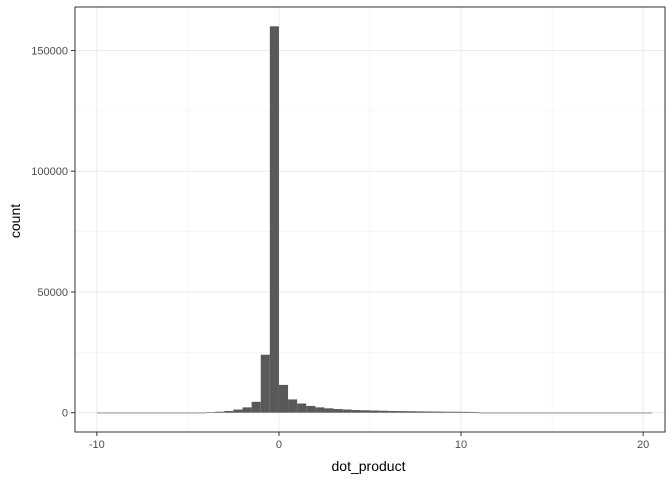 The height and width of the screenshot is (480, 672). Describe the element at coordinates (49, 172) in the screenshot. I see `y-tick-label: 100000` at that location.